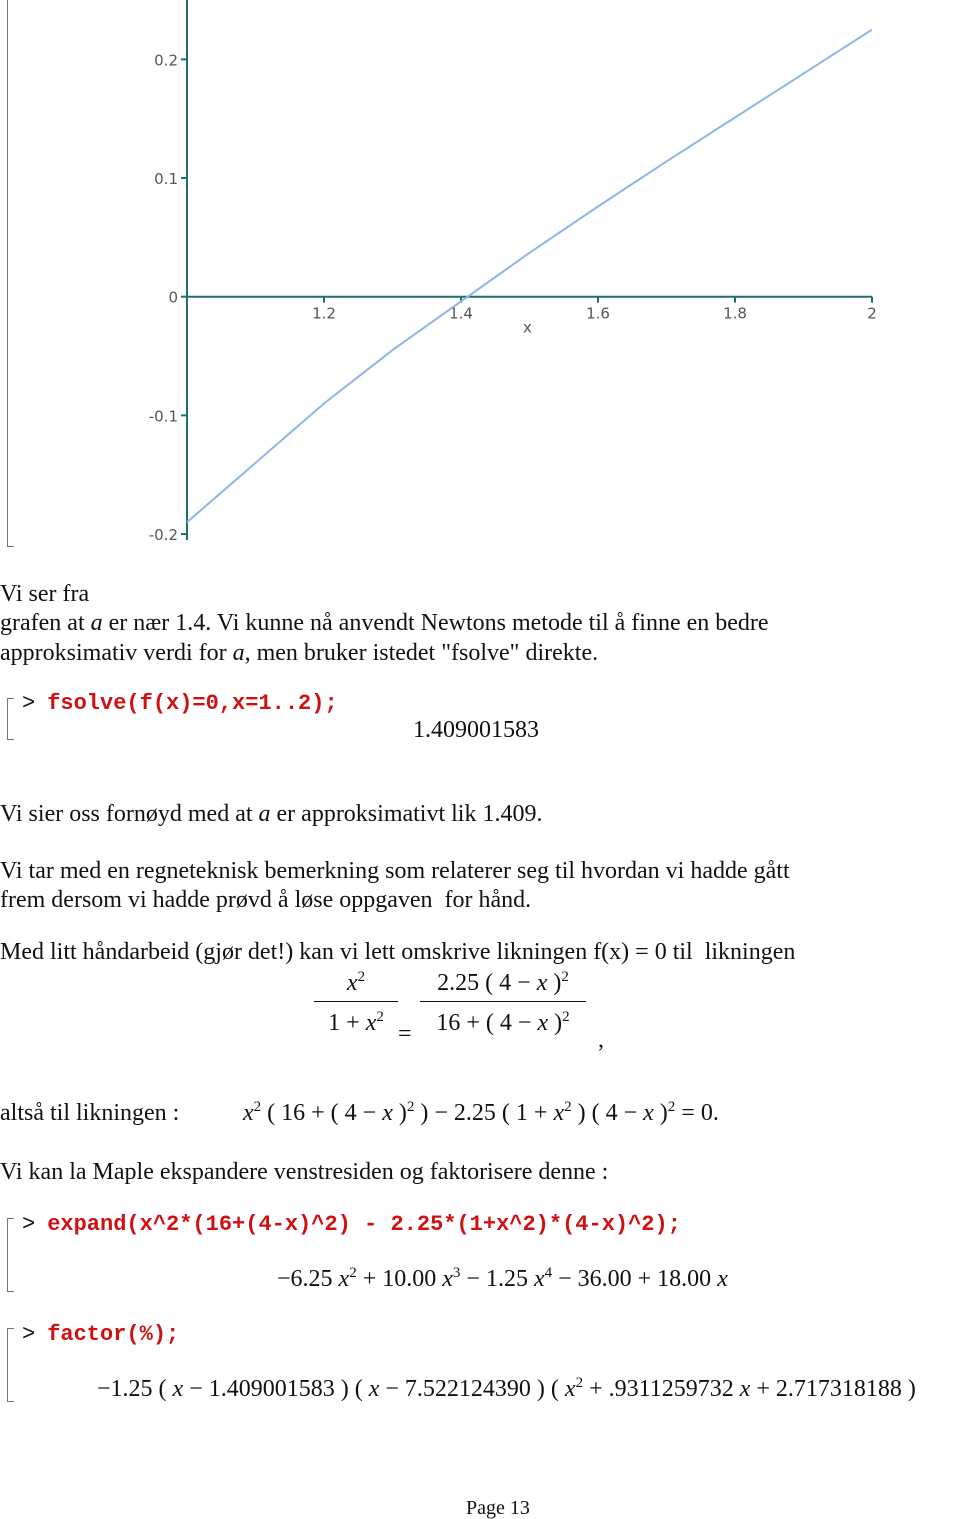  Describe the element at coordinates (498, 1508) in the screenshot. I see `page-number: Page 13` at that location.